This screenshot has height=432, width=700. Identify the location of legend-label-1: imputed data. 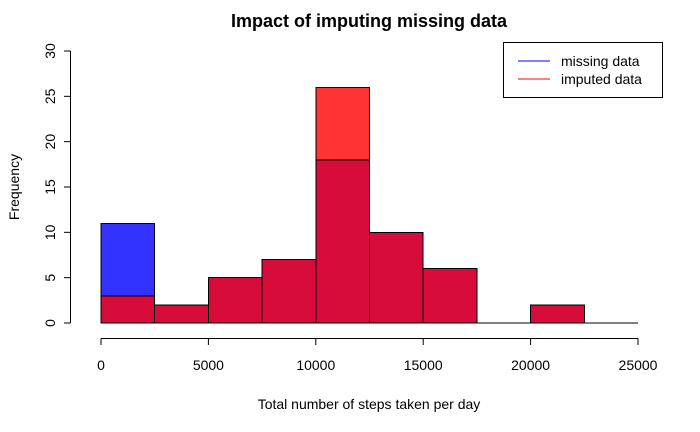
(601, 79).